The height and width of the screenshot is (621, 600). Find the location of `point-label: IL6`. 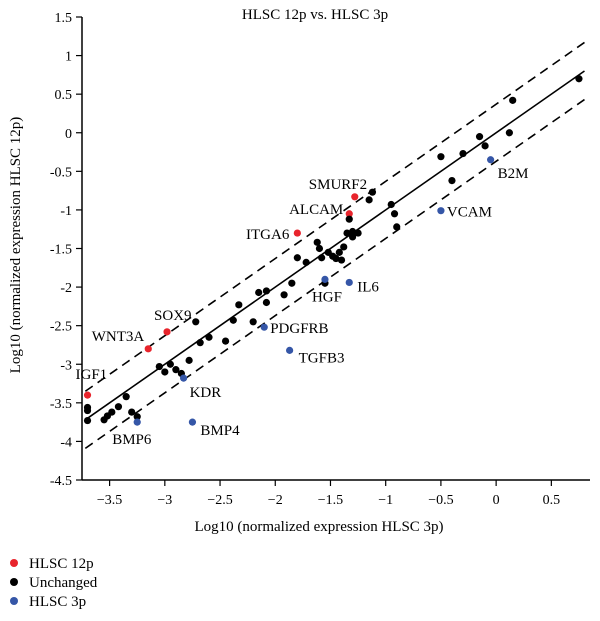

point-label: IL6 is located at coordinates (368, 287).